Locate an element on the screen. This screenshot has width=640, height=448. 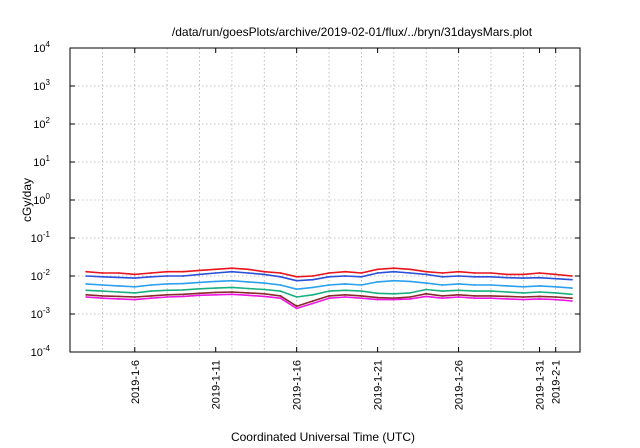
y-tick-label: 10² is located at coordinates (41, 123).